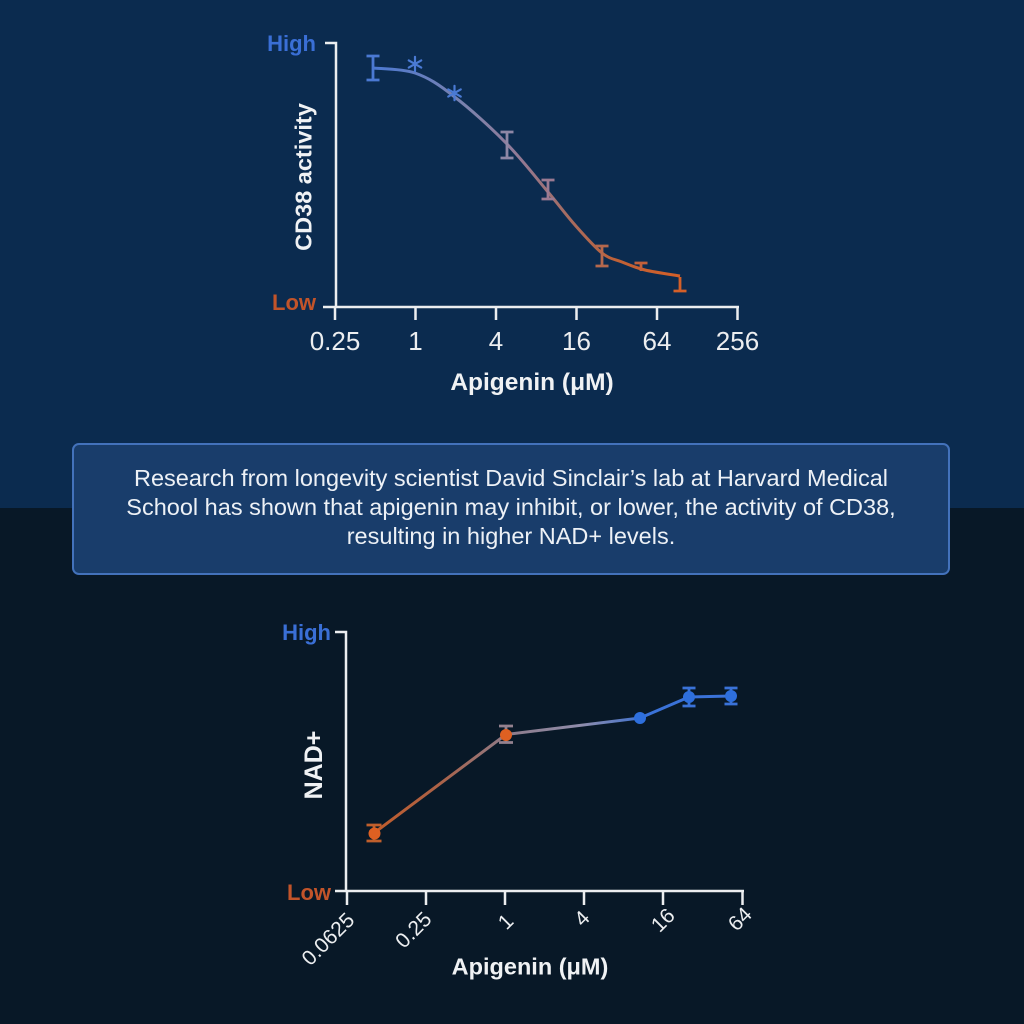 Image resolution: width=1024 pixels, height=1024 pixels. Describe the element at coordinates (329, 940) in the screenshot. I see `svg-text: 0.0625` at that location.